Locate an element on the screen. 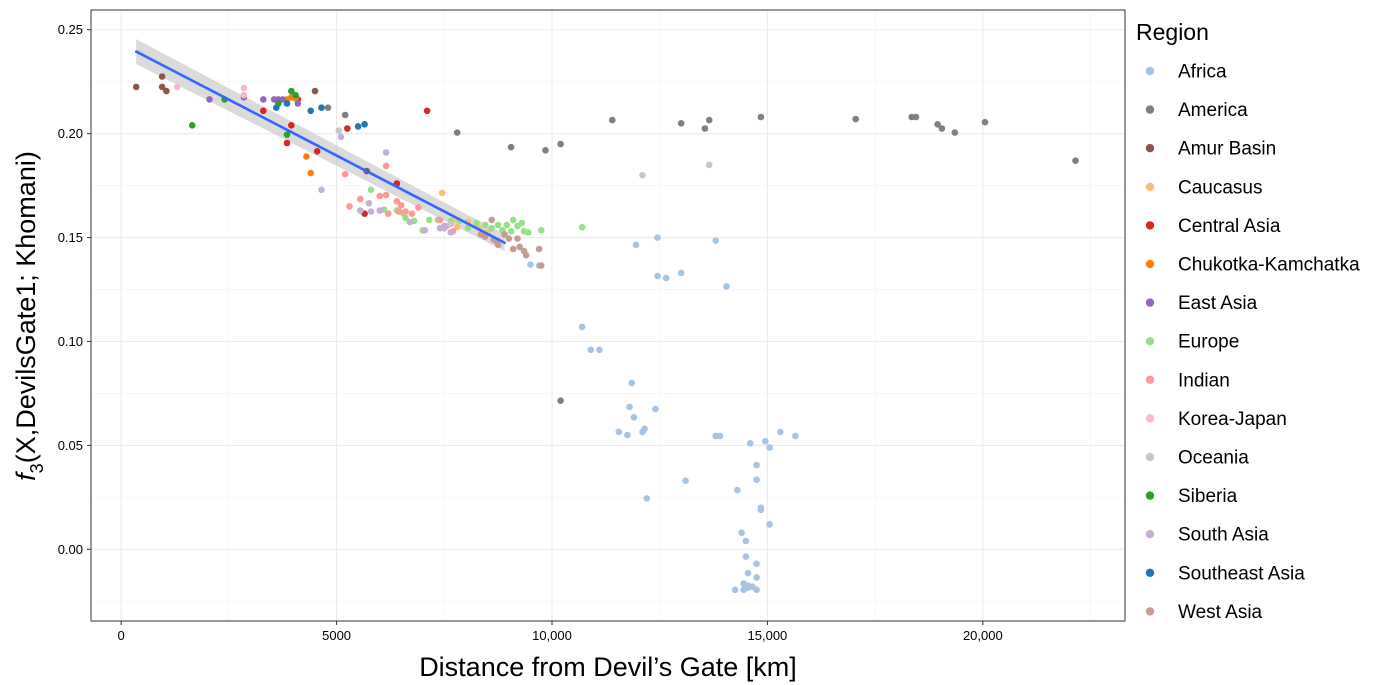 Image resolution: width=1393 pixels, height=685 pixels. x-tick-label: 20,000 is located at coordinates (983, 635).